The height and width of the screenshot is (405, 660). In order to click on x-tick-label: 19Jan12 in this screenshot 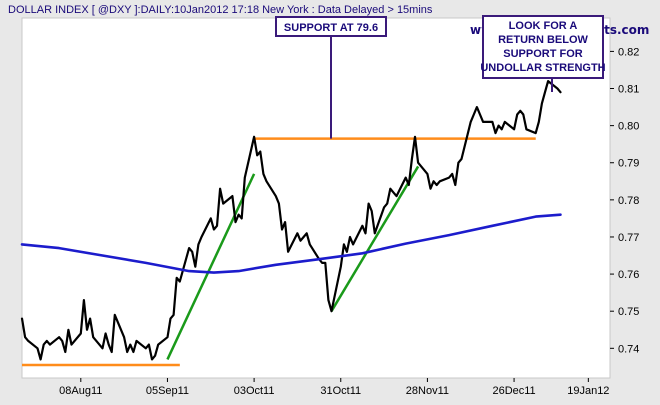, I will do `click(588, 391)`.